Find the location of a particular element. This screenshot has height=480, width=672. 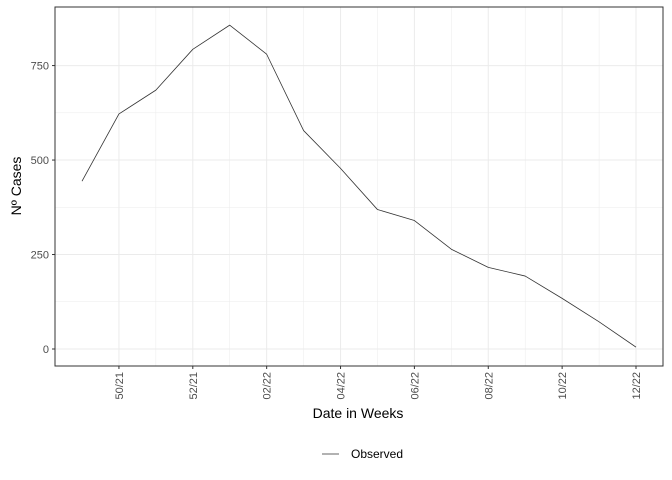

y-tick-label: 0 is located at coordinates (46, 350).